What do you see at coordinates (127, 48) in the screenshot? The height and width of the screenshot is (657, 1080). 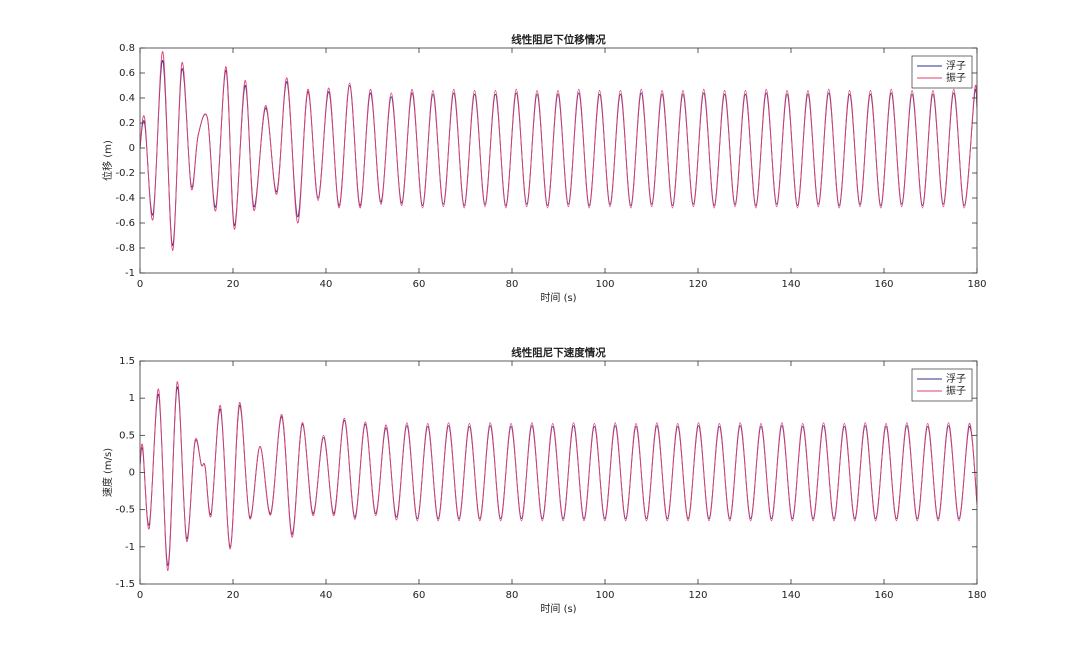 I see `y-tick-label: 0.8` at bounding box center [127, 48].